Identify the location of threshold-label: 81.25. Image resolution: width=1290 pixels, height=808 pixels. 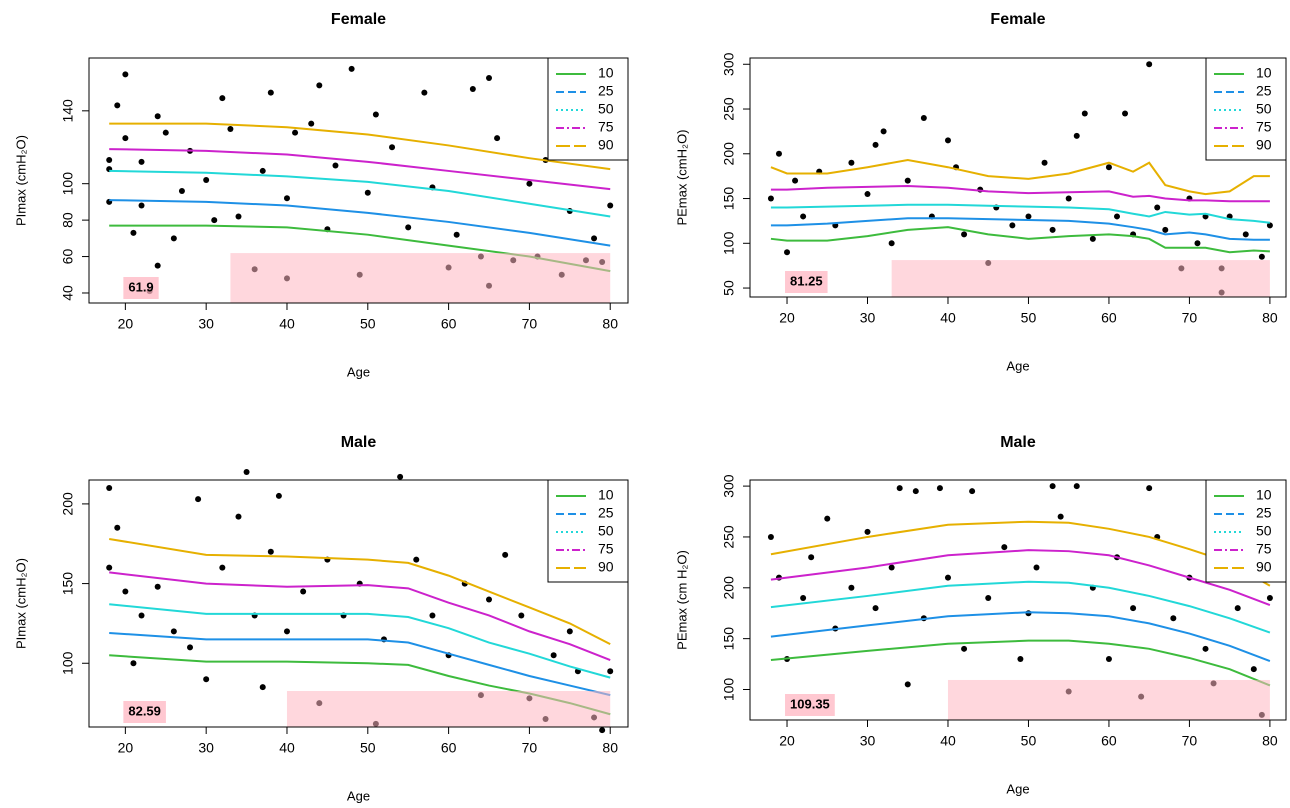
(806, 280).